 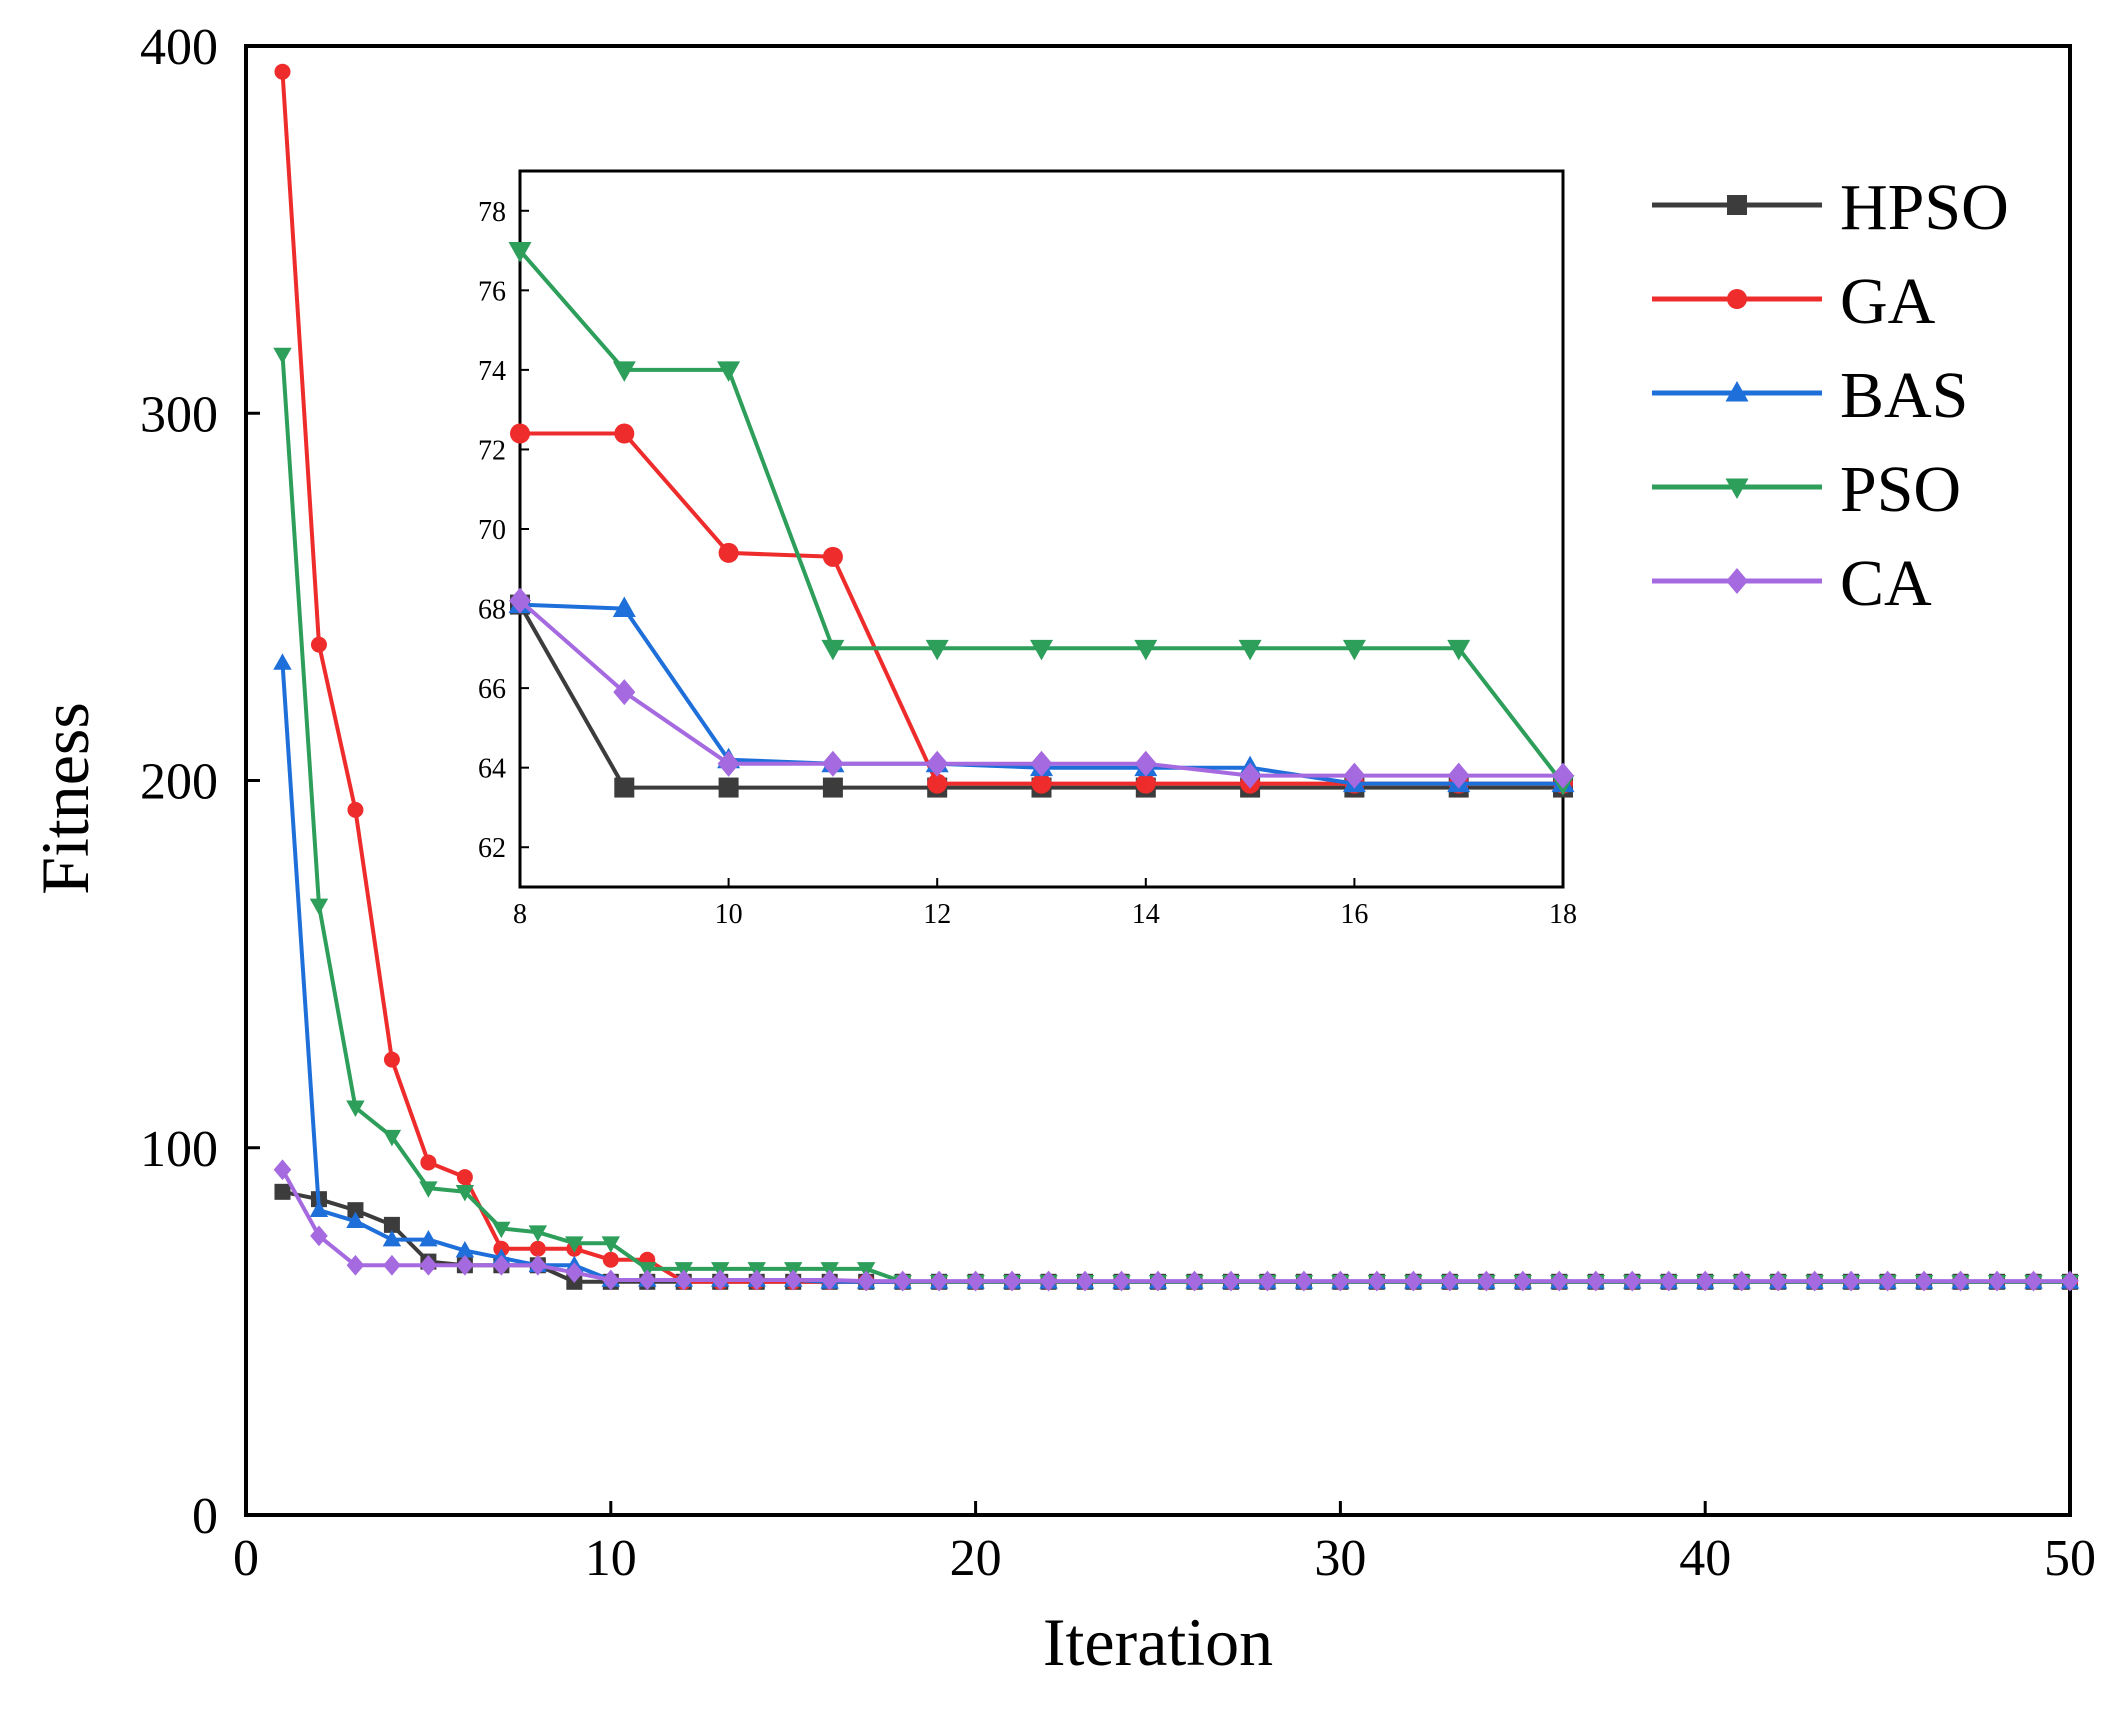 What do you see at coordinates (1737, 205) in the screenshot?
I see `legend-marker-hpso` at bounding box center [1737, 205].